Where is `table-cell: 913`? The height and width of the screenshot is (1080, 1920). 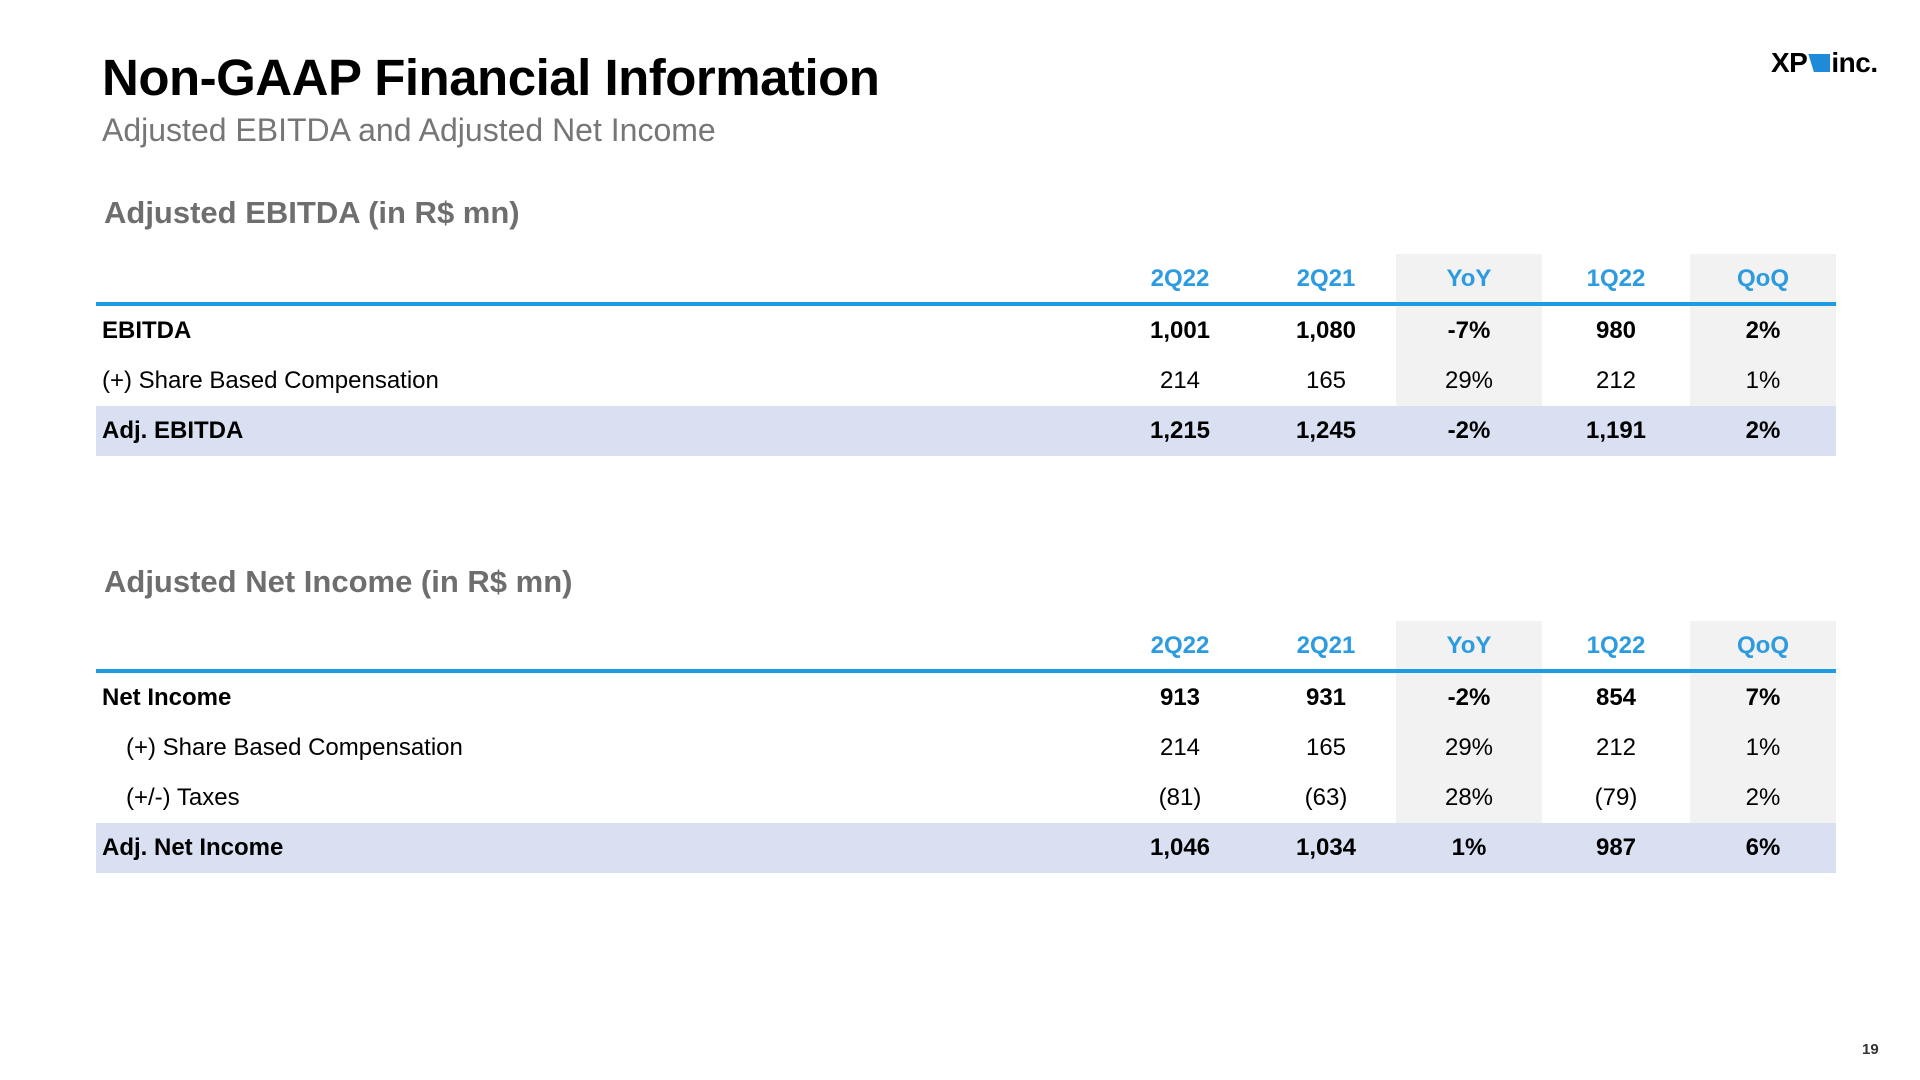
table-cell: 913 is located at coordinates (1180, 697).